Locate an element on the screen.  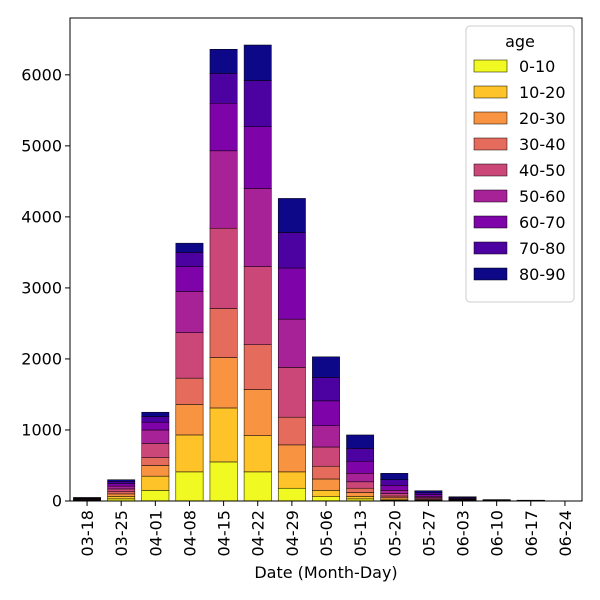
legend-label-60-70: 60-70 is located at coordinates (542, 222).